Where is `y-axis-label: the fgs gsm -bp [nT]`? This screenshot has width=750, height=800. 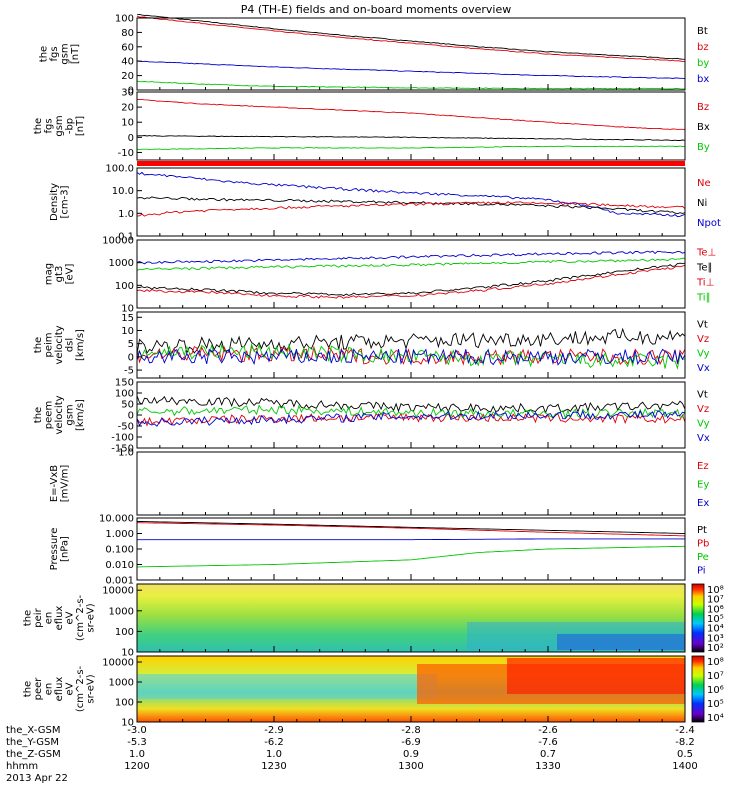
y-axis-label: the fgs gsm -bp [nT] is located at coordinates (59, 125).